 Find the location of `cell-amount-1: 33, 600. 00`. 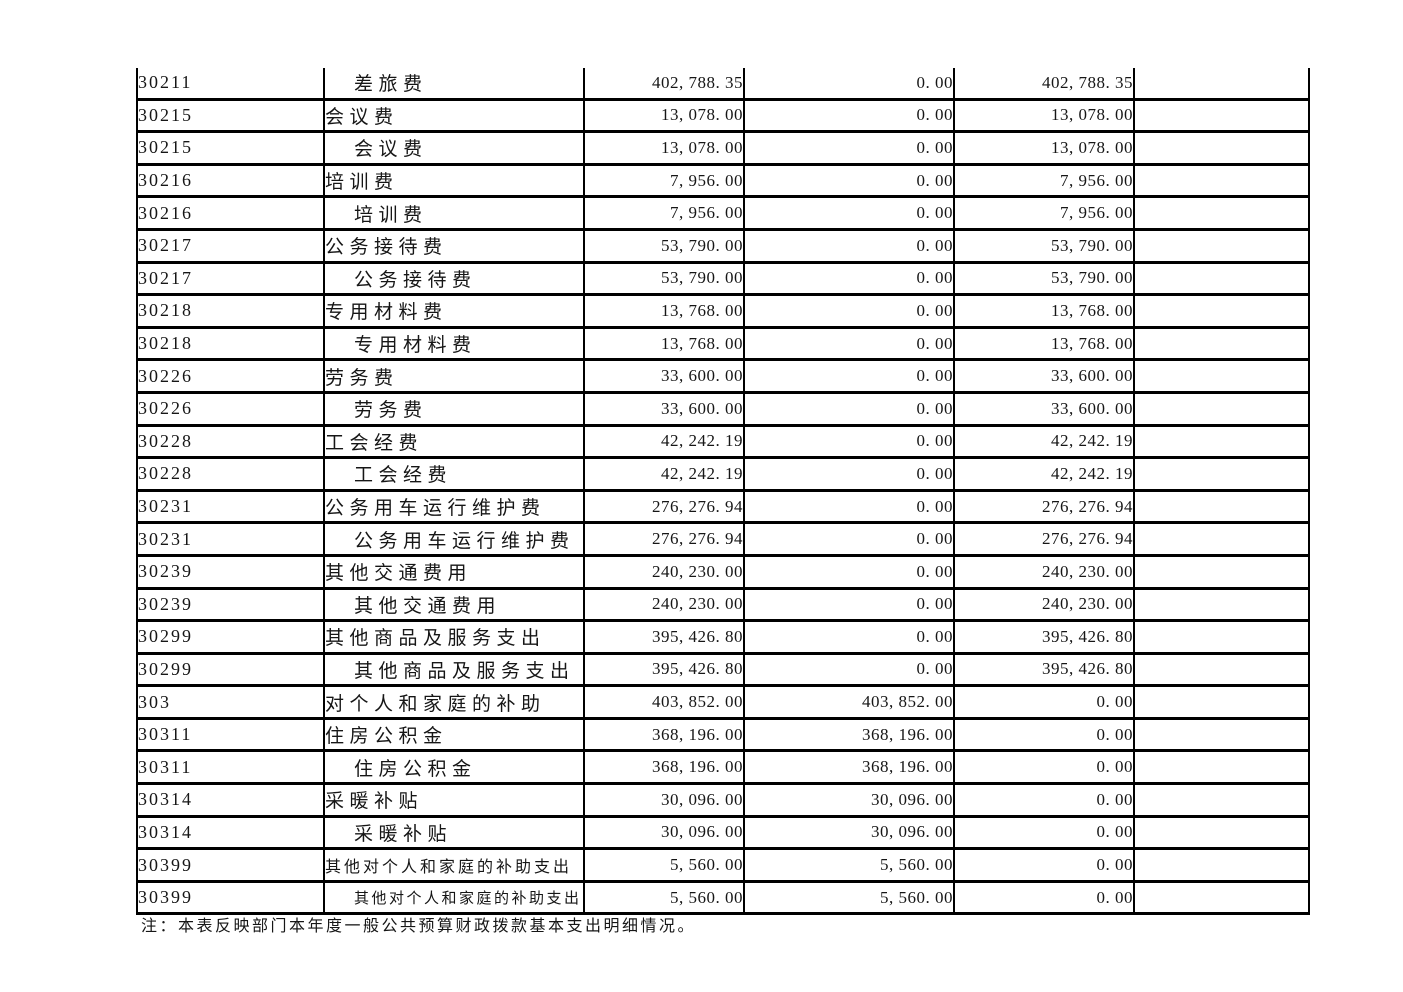

cell-amount-1: 33, 600. 00 is located at coordinates (664, 376).